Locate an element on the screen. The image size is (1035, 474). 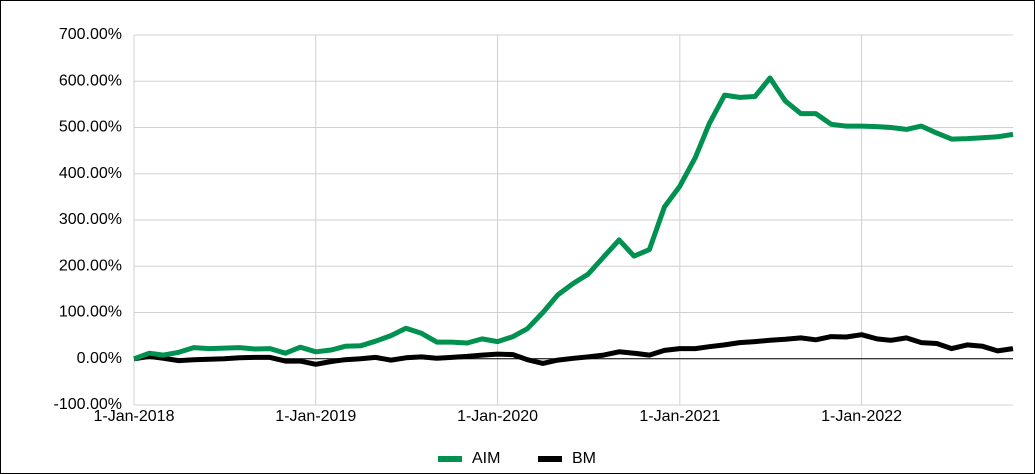
y-tick-label: 700.00% is located at coordinates (90, 34).